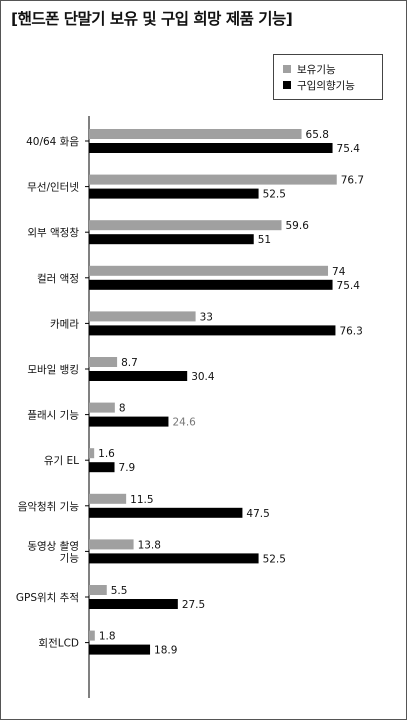  Describe the element at coordinates (47, 597) in the screenshot. I see `category-label: GPS위치 추적` at that location.